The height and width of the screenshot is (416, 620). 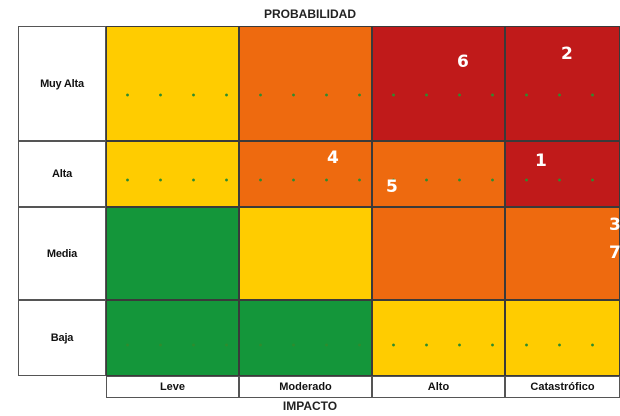 I want to click on cell-r3-c3, so click(x=562, y=338).